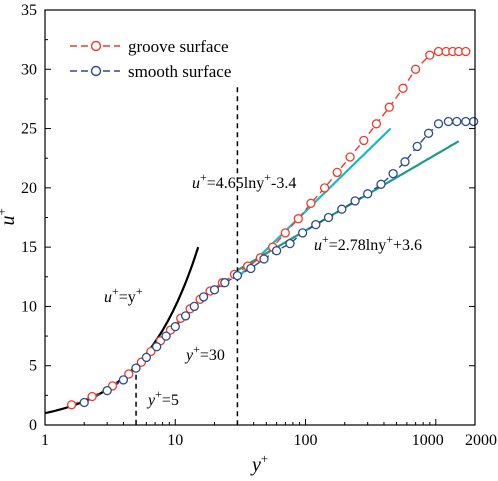  I want to click on x-tick-label: 2000, so click(481, 440).